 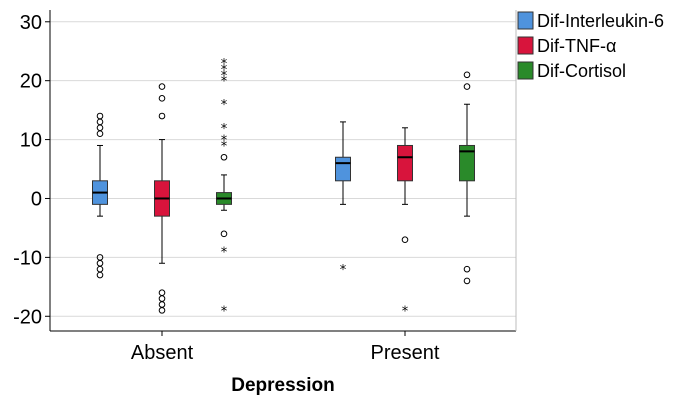 I want to click on legend: Dif-Interleukin-6 Dif-TNF-α Dif-Cortisol, so click(x=590, y=46).